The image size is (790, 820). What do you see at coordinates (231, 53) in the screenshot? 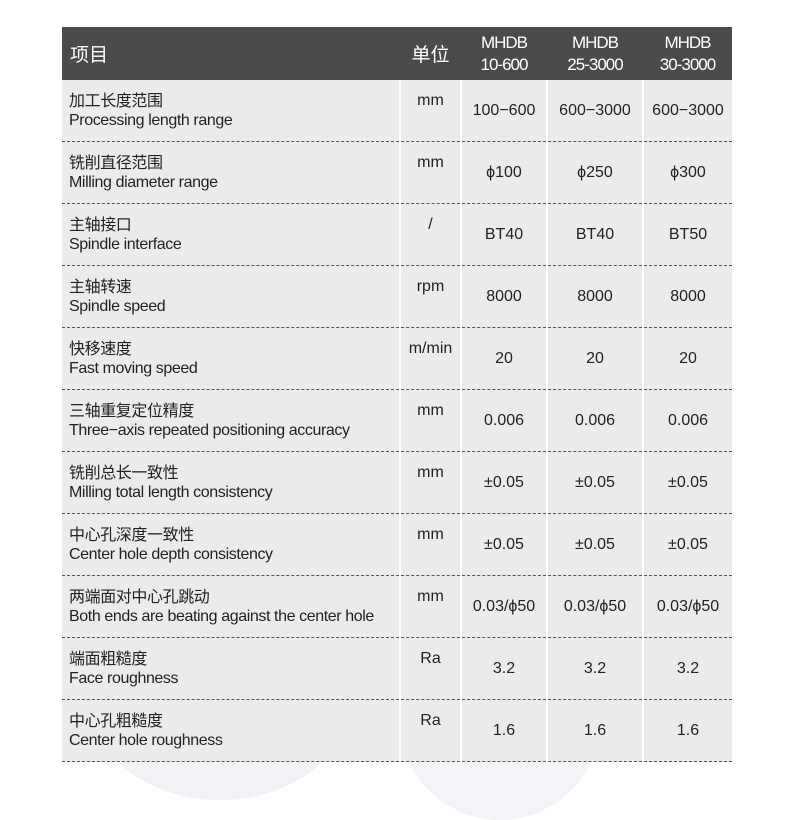
I see `header-item: 项目` at bounding box center [231, 53].